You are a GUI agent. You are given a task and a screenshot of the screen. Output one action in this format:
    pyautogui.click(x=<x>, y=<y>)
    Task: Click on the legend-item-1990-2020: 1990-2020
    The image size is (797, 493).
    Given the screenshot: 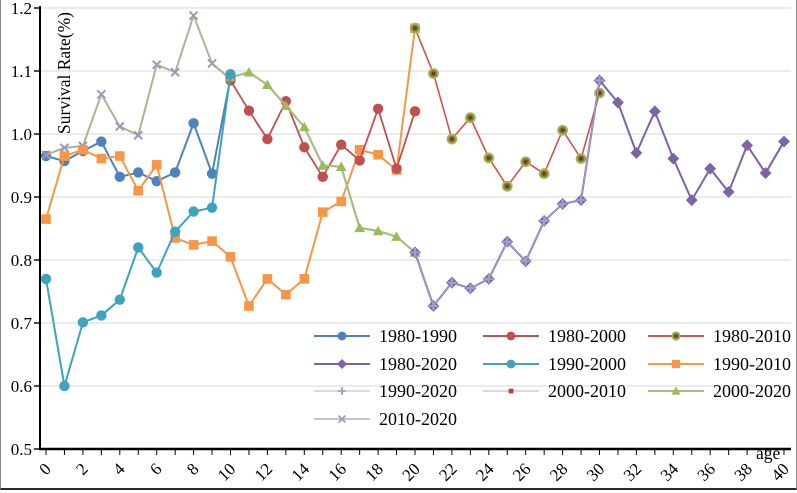 What is the action you would take?
    pyautogui.click(x=385, y=391)
    